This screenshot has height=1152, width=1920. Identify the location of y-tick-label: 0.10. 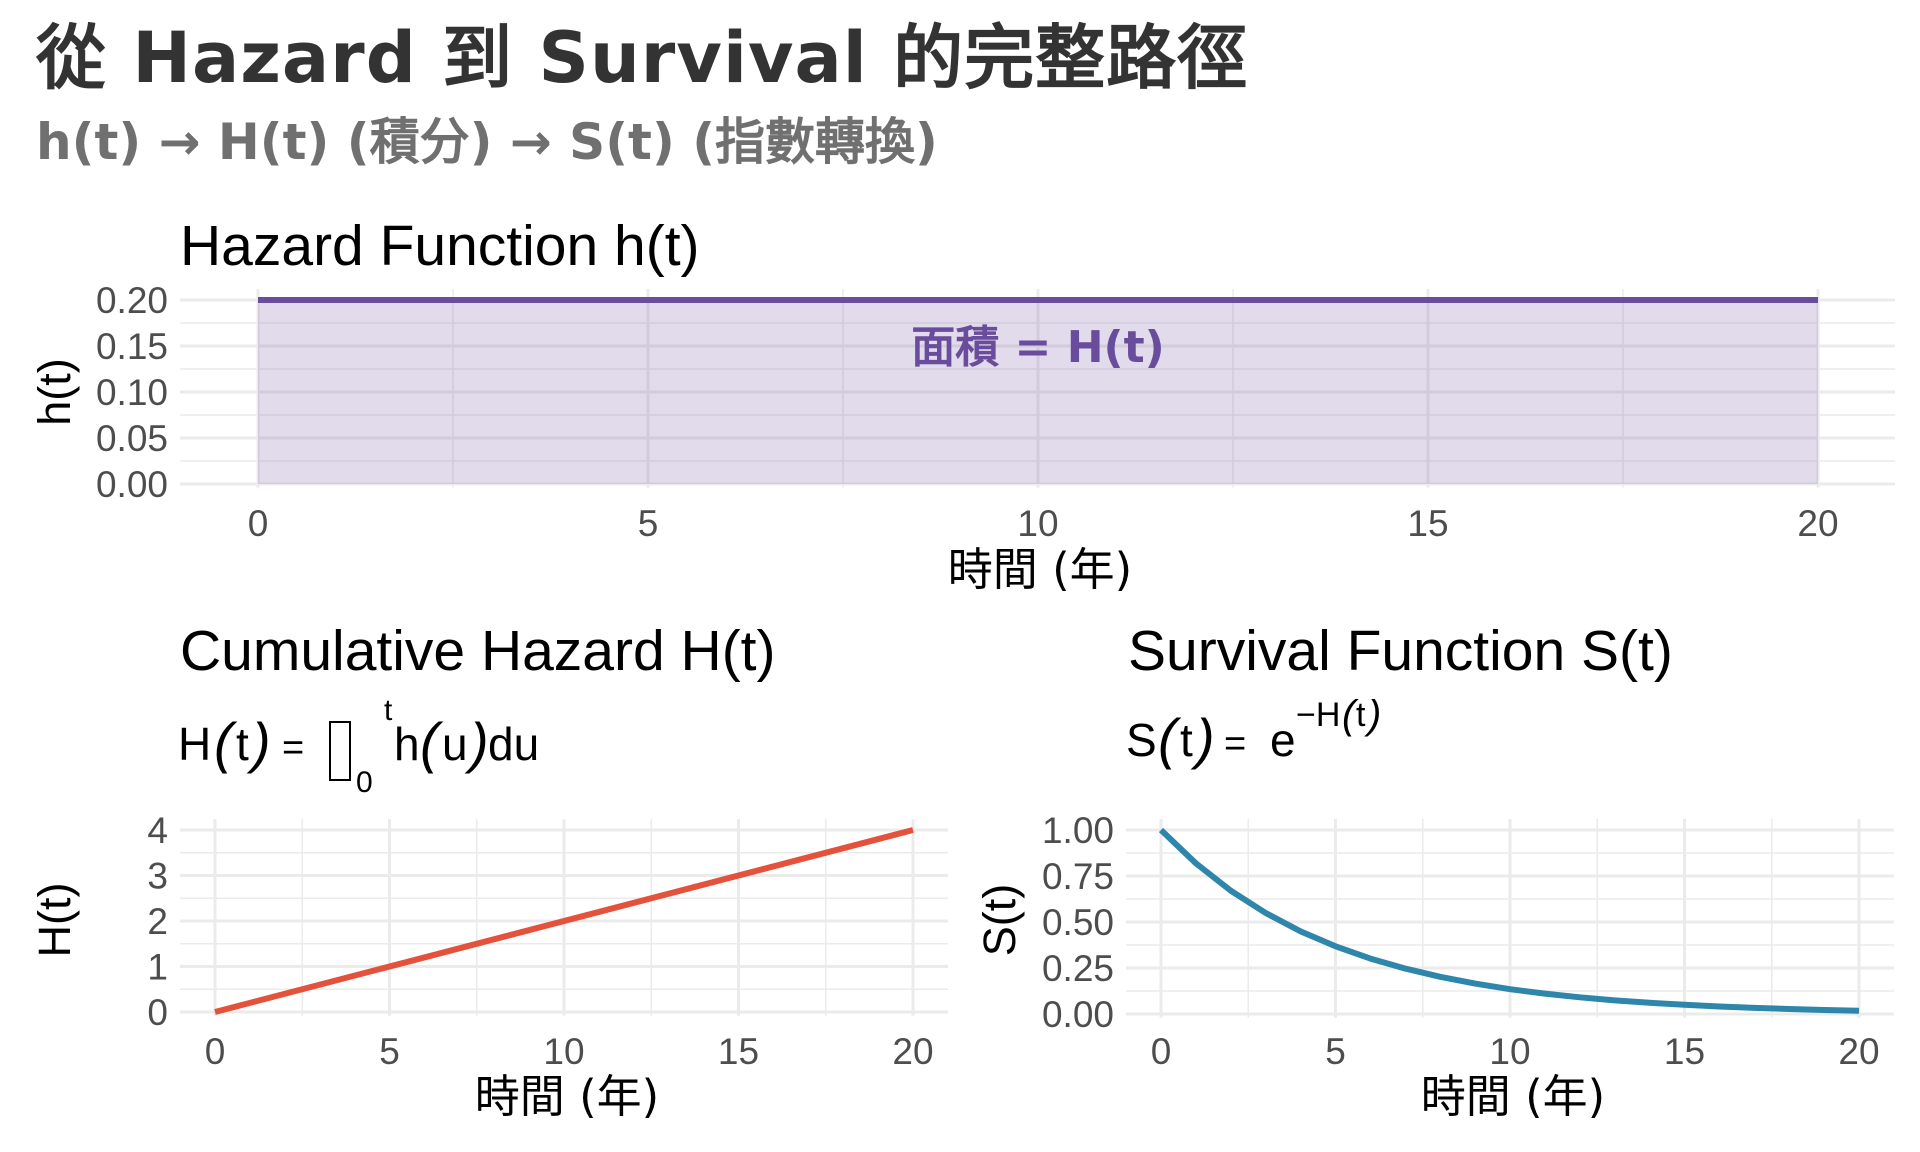
(132, 392).